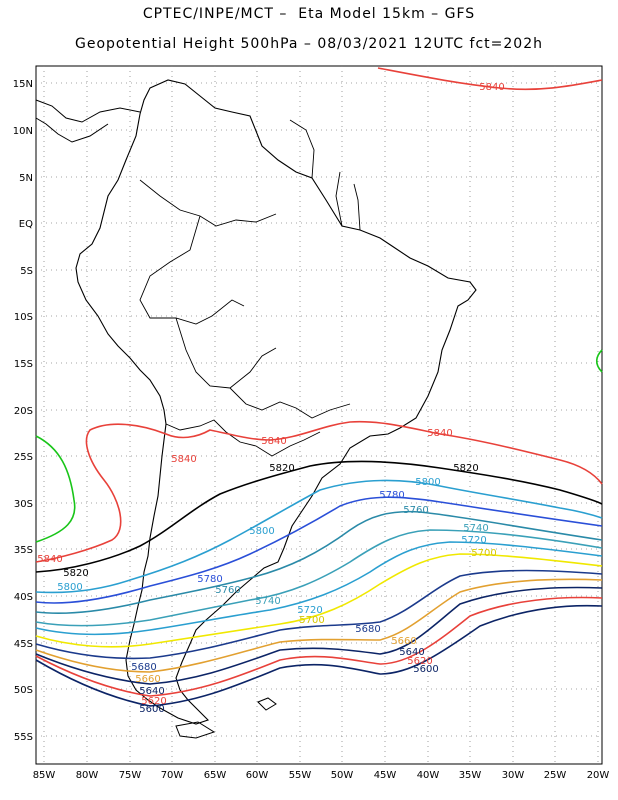  I want to click on lon-tick-label: 25W, so click(555, 775).